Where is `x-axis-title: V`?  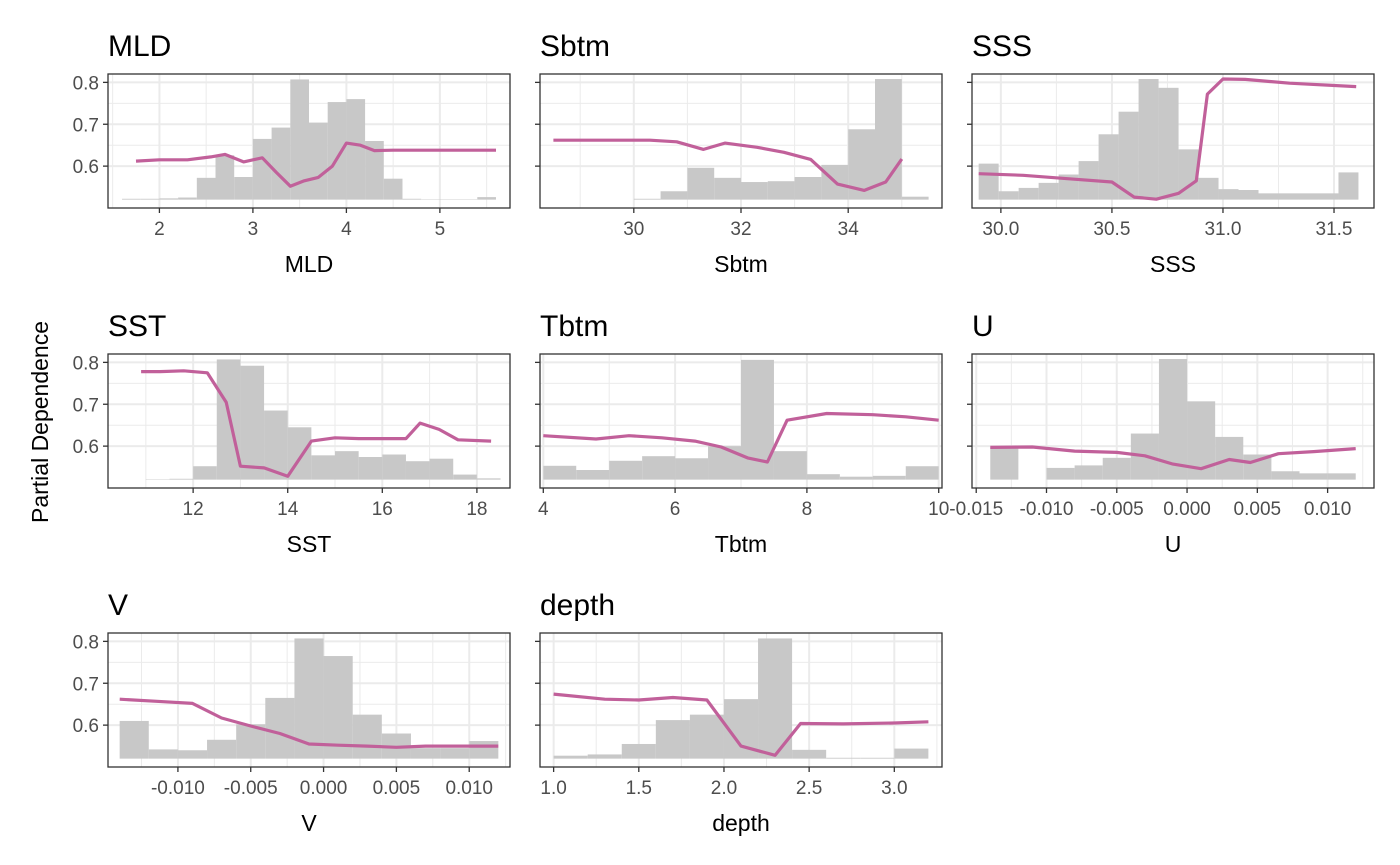
x-axis-title: V is located at coordinates (309, 823).